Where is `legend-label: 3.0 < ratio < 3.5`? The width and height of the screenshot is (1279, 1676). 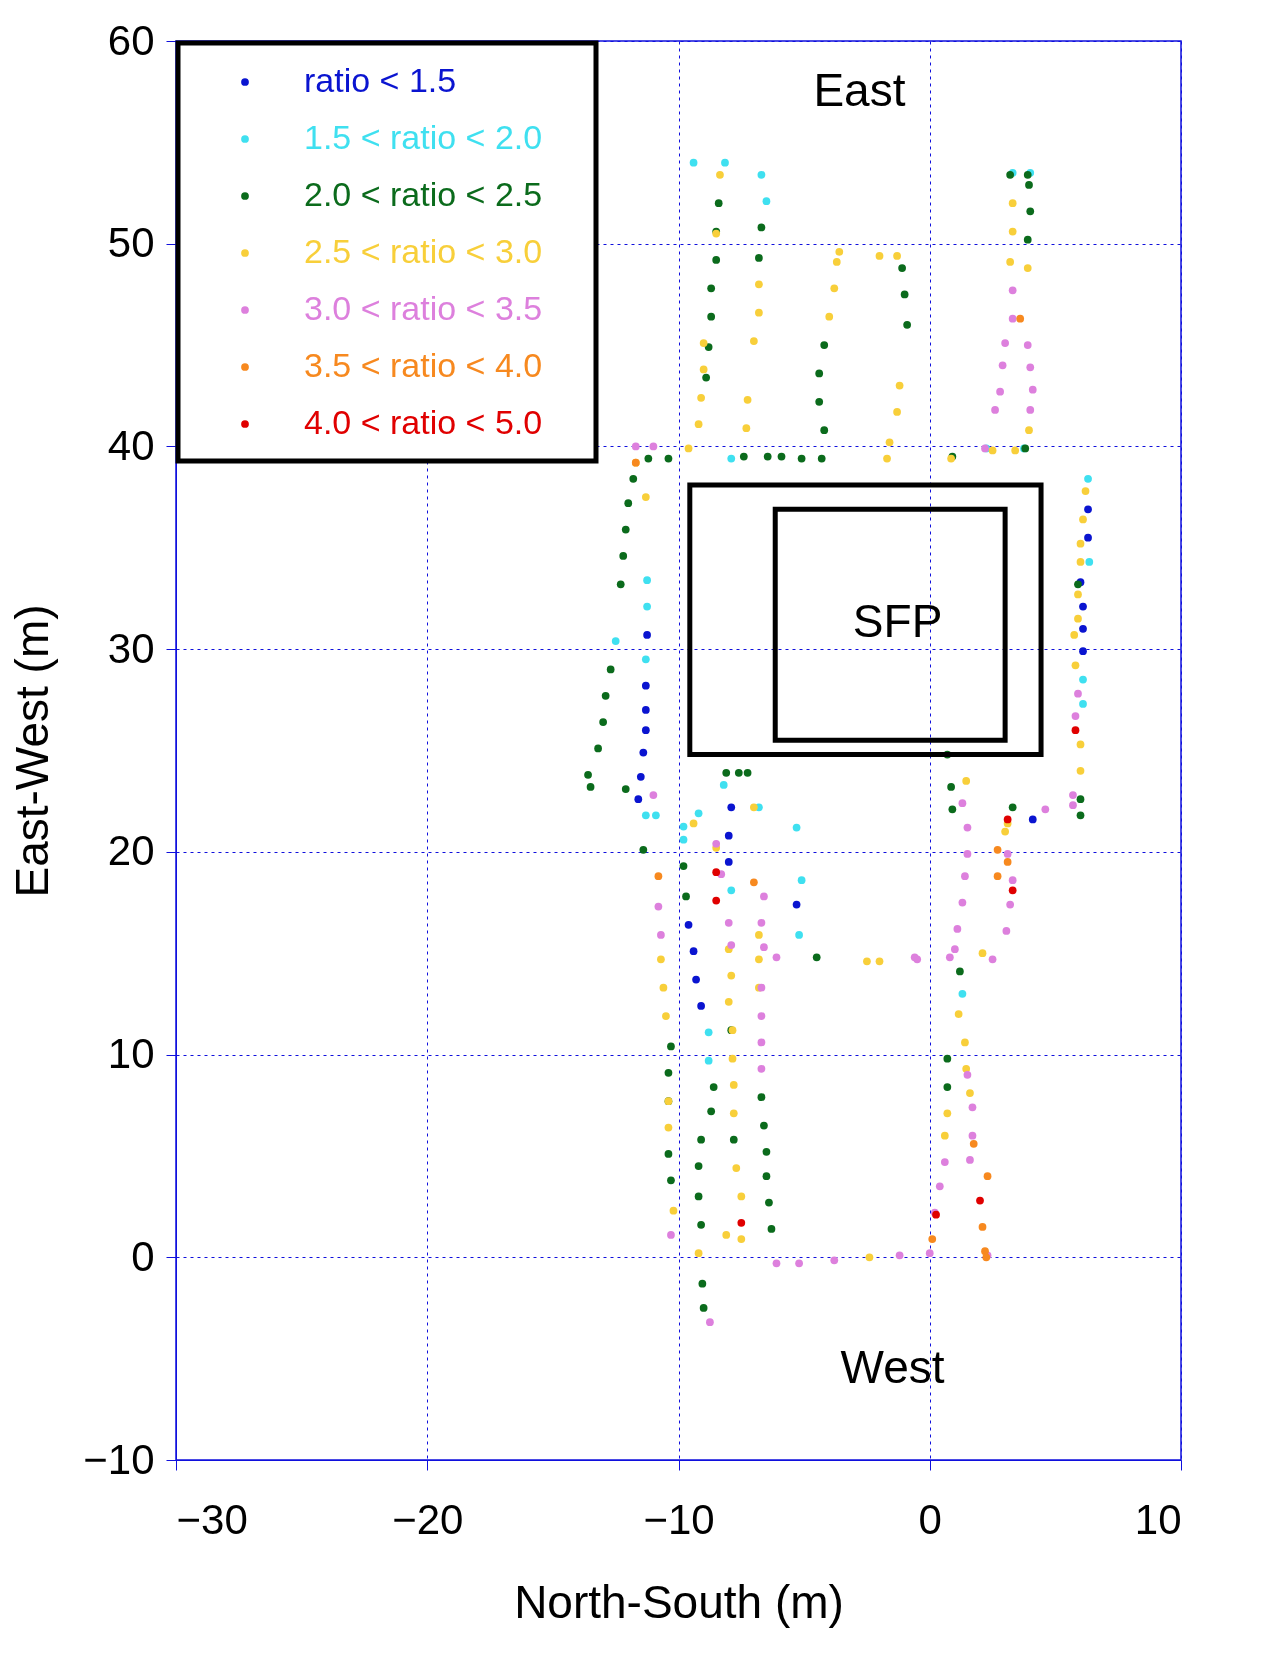 legend-label: 3.0 < ratio < 3.5 is located at coordinates (423, 308).